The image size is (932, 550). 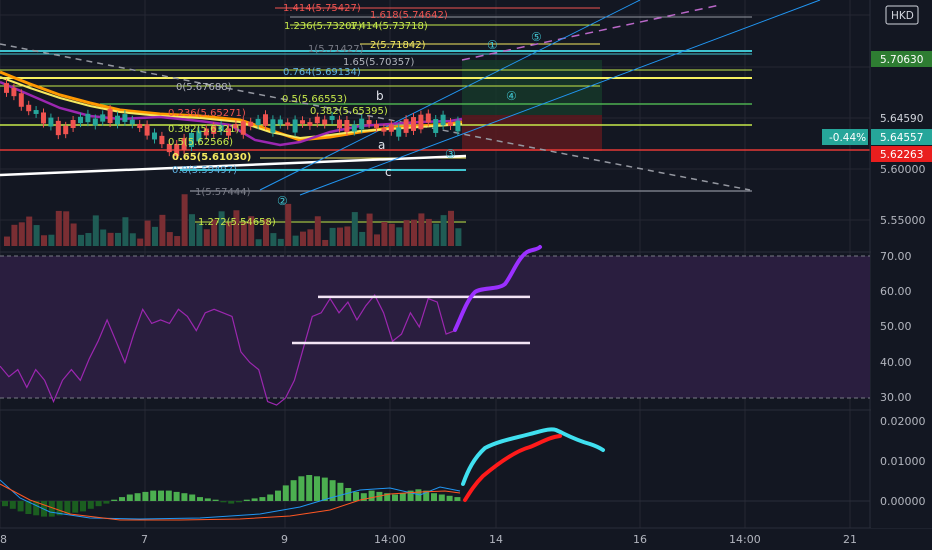 What do you see at coordinates (282, 201) in the screenshot?
I see `wave-label-2: ②` at bounding box center [282, 201].